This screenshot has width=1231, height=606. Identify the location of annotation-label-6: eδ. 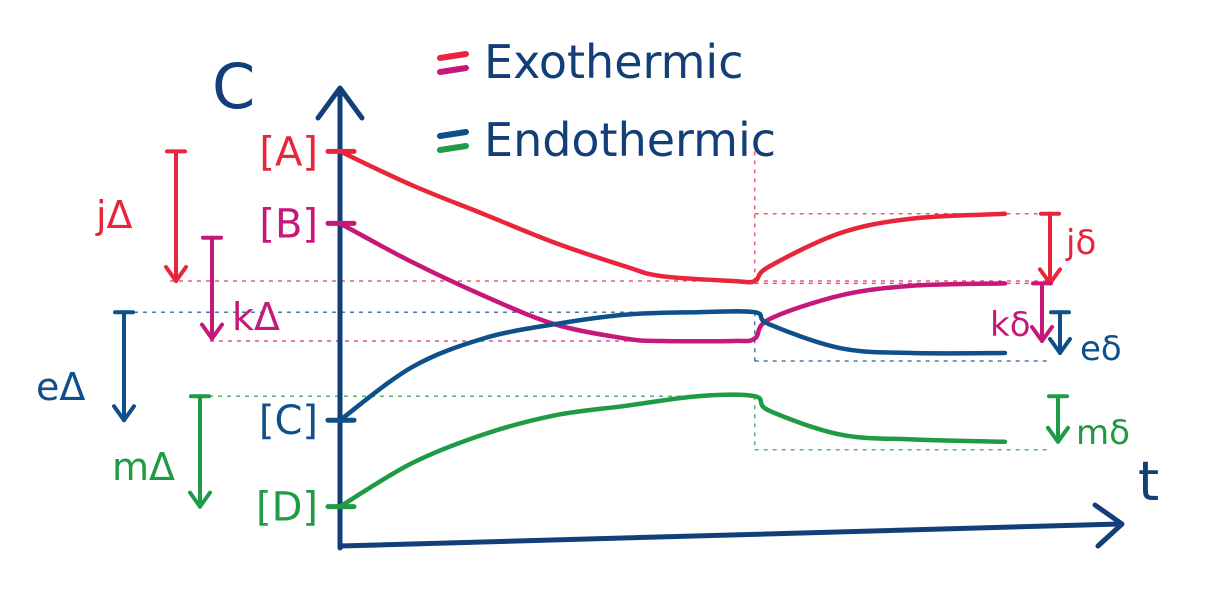
(1101, 349).